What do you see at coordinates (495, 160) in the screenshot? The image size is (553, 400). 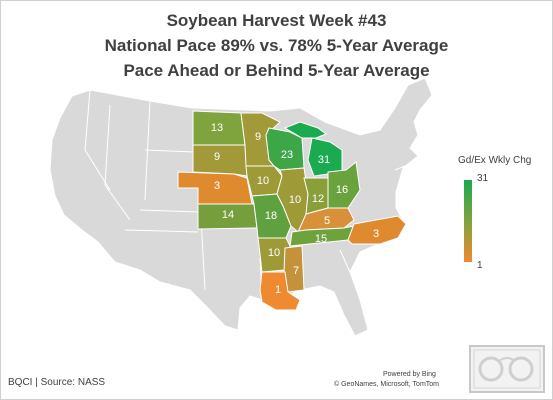 I see `legend-title: Gd/Ex Wkly Chg` at bounding box center [495, 160].